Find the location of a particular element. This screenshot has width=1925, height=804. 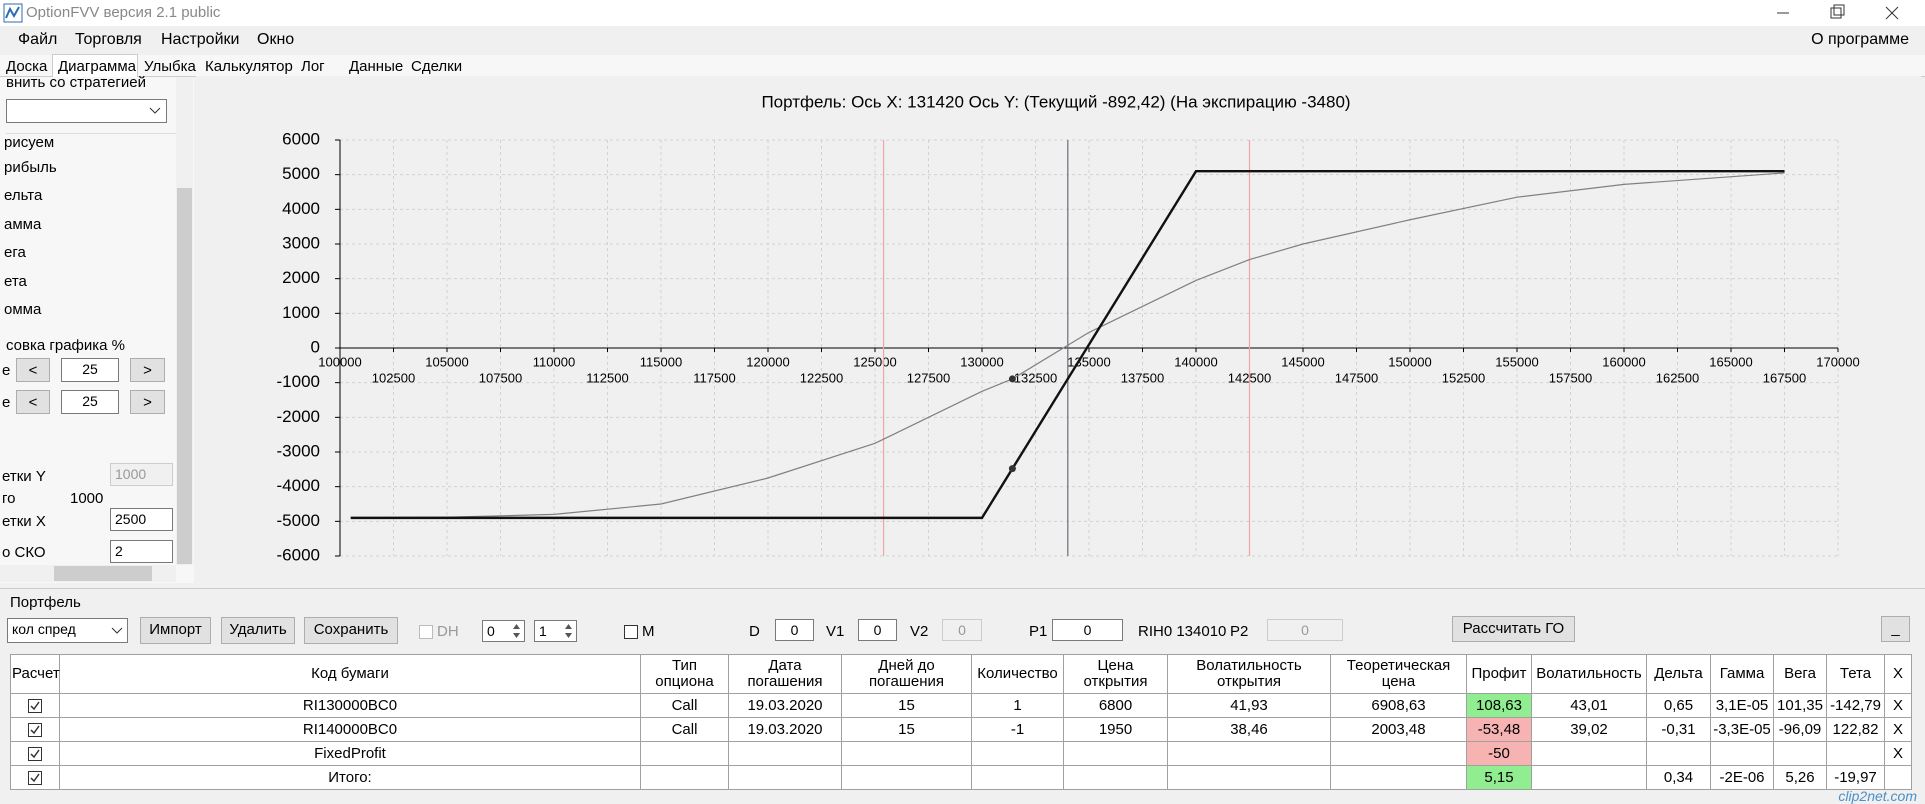

sidebar-item: рибыль is located at coordinates (30, 167).